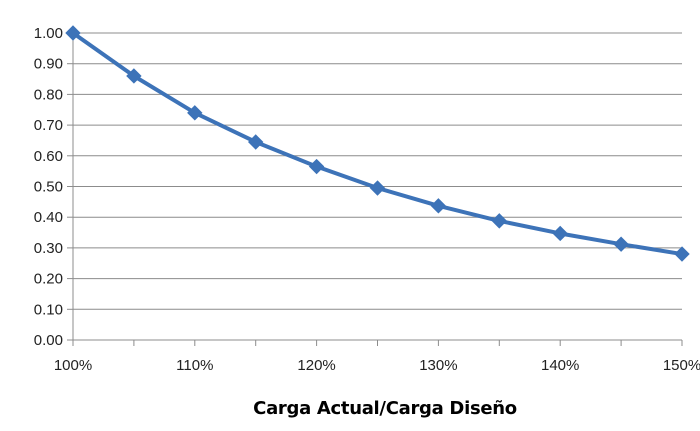 The height and width of the screenshot is (431, 700). Describe the element at coordinates (48, 64) in the screenshot. I see `y-tick-label: 0.90` at that location.